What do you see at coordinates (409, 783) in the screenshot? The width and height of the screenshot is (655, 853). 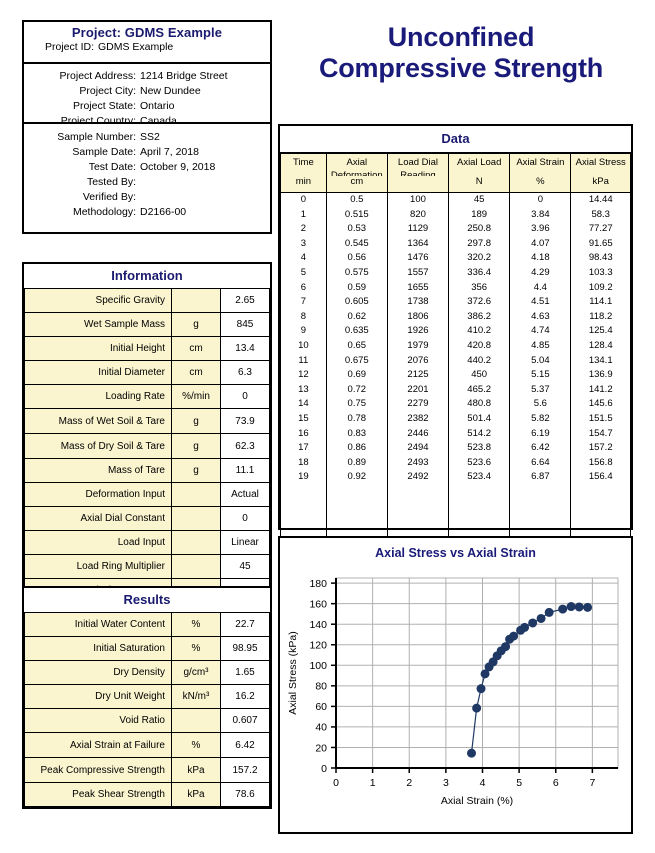 I see `x-tick-label: 2` at bounding box center [409, 783].